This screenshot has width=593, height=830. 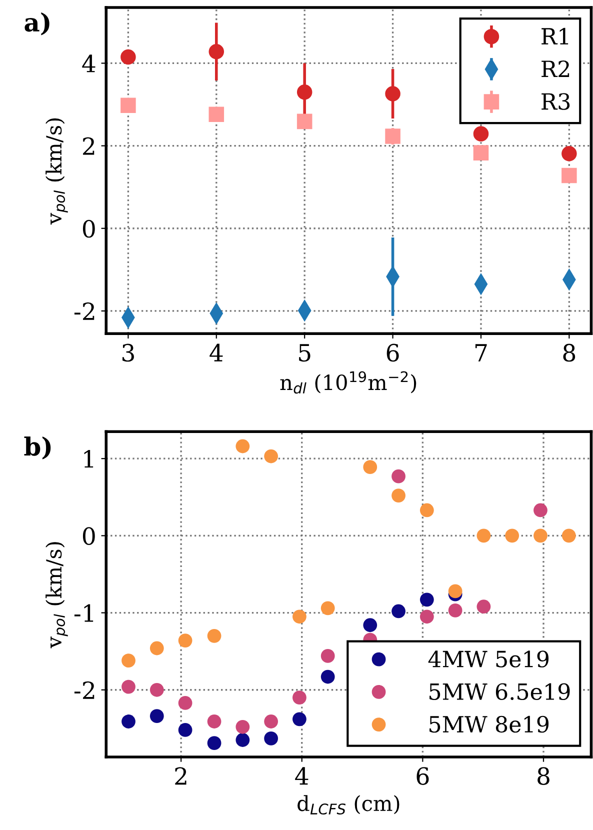 I want to click on y-tick-label: 2, so click(x=88, y=146).